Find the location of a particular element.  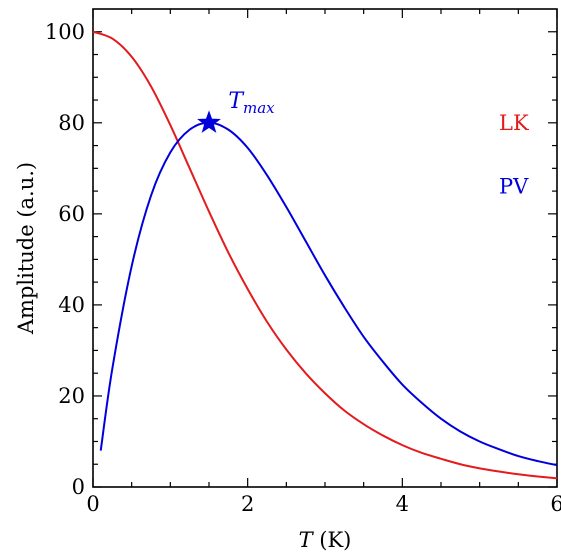

tmax-annotation: Tmax is located at coordinates (251, 103).